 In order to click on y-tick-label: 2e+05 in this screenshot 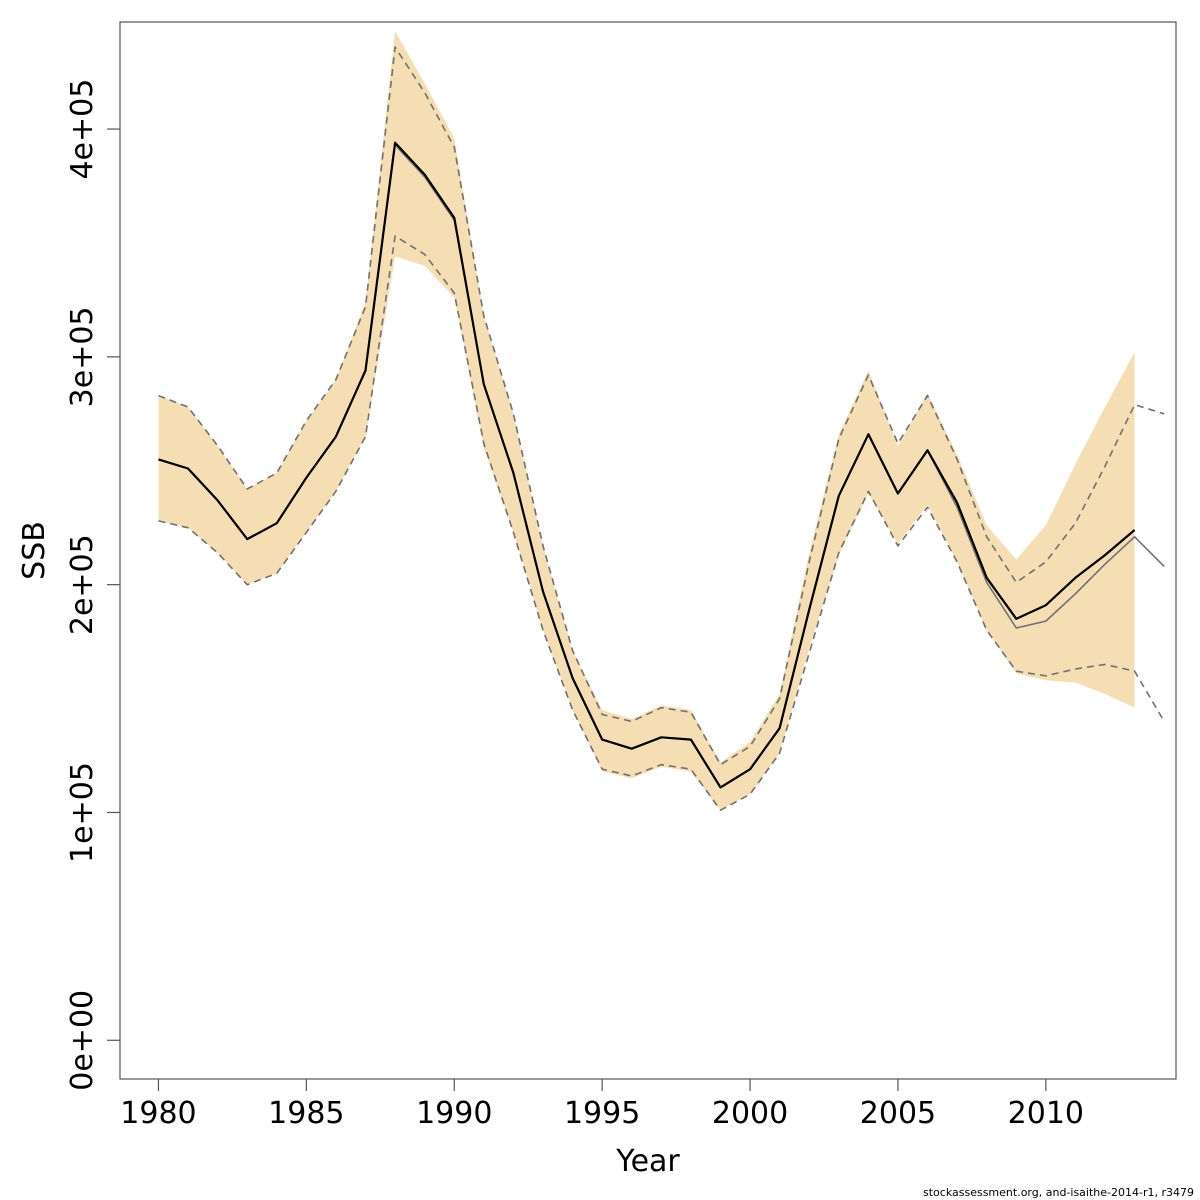, I will do `click(82, 584)`.